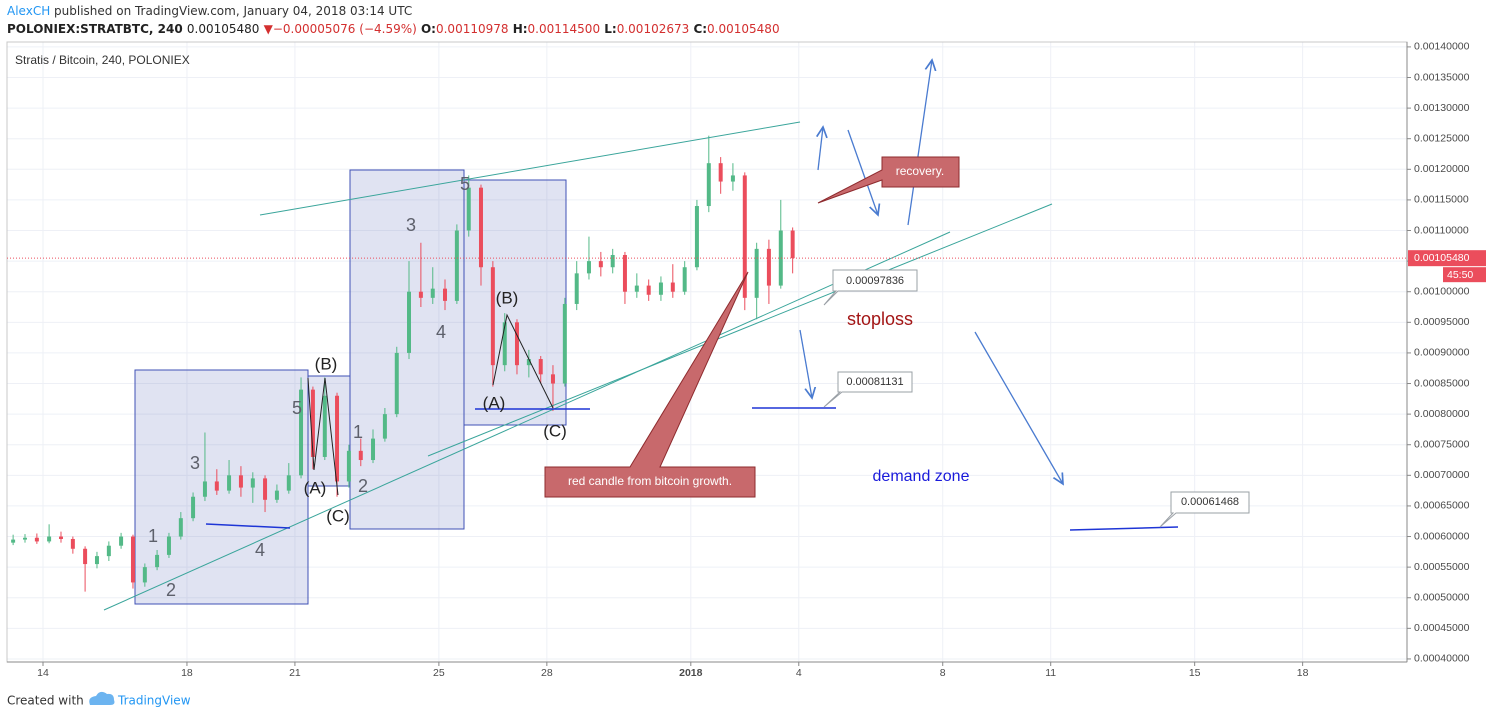 The width and height of the screenshot is (1486, 719). Describe the element at coordinates (28, 11) in the screenshot. I see `author: AlexCH` at that location.